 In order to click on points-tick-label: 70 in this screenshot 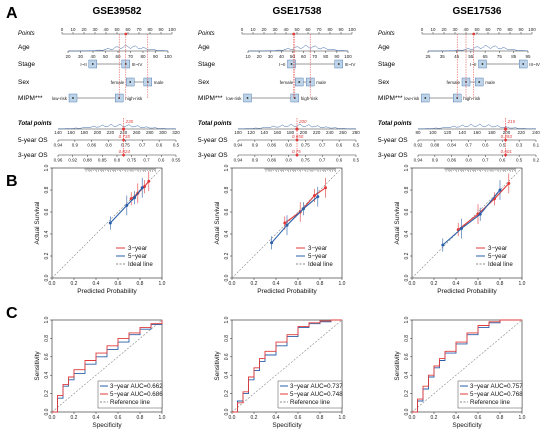, I will do `click(139, 29)`.